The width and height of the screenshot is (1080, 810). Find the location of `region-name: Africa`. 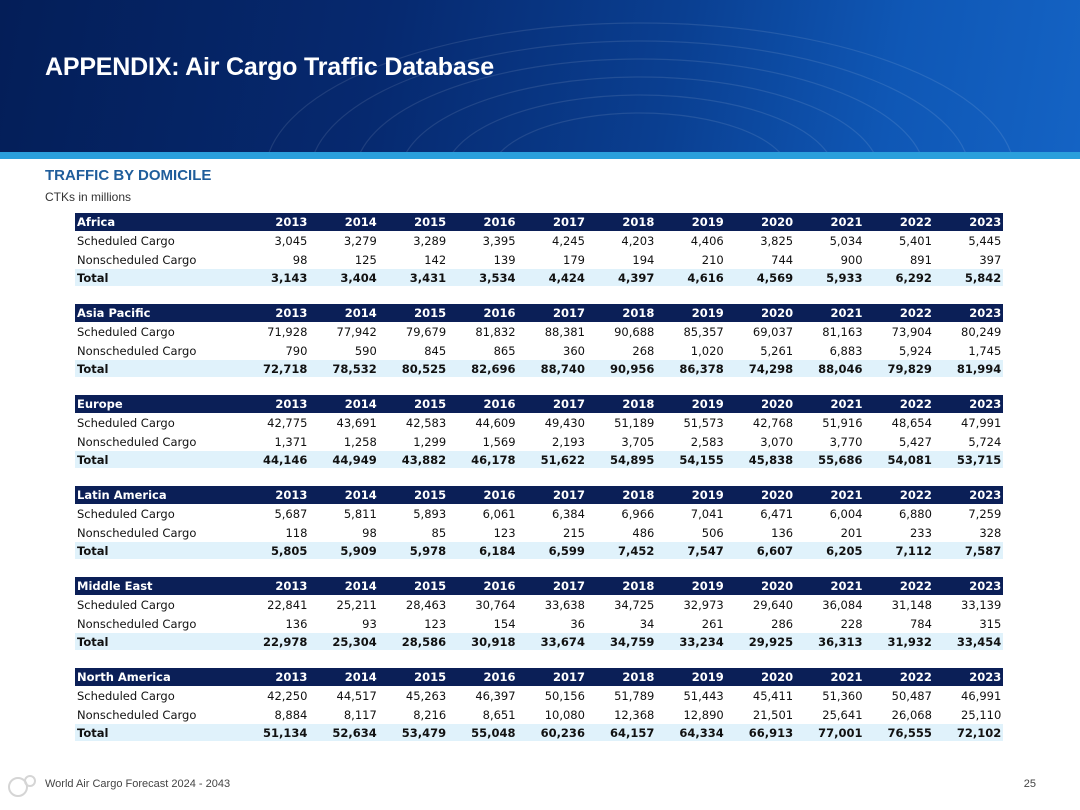

region-name: Africa is located at coordinates (157, 222).